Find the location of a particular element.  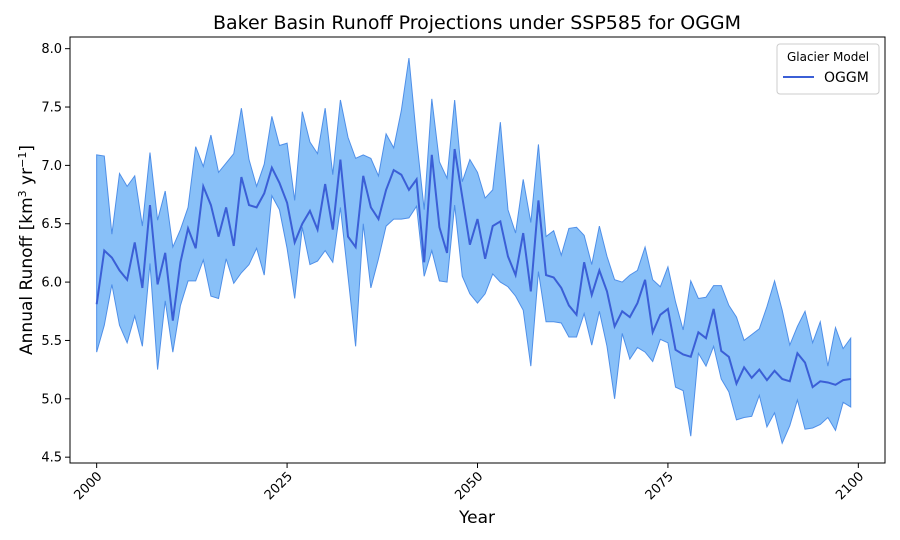

legend: Glacier Model OGGM is located at coordinates (828, 69).